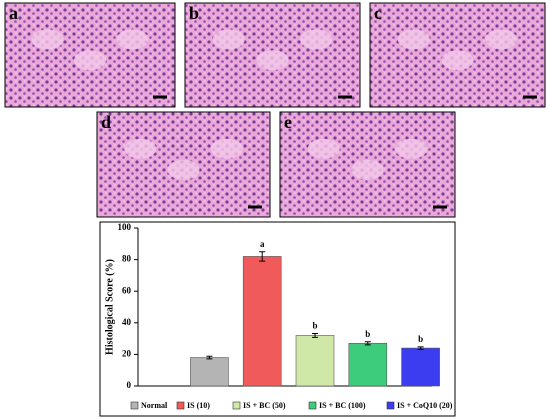 The width and height of the screenshot is (550, 419). I want to click on panel-label: a, so click(13, 13).